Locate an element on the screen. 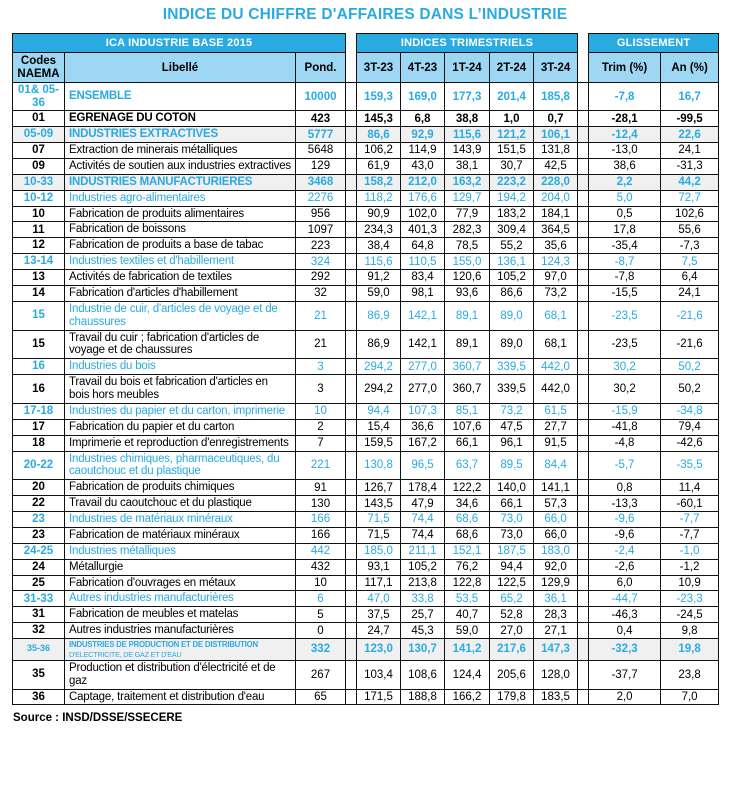  cell-index-q2: 277,0 is located at coordinates (423, 389).